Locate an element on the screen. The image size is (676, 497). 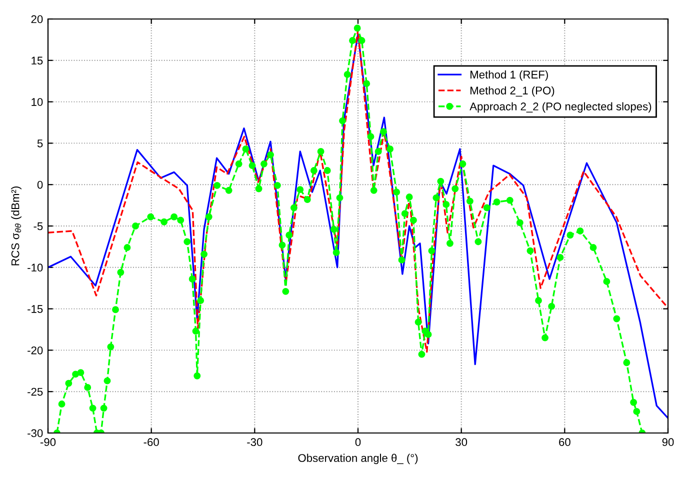
y-tick-label: 5 is located at coordinates (40, 144).